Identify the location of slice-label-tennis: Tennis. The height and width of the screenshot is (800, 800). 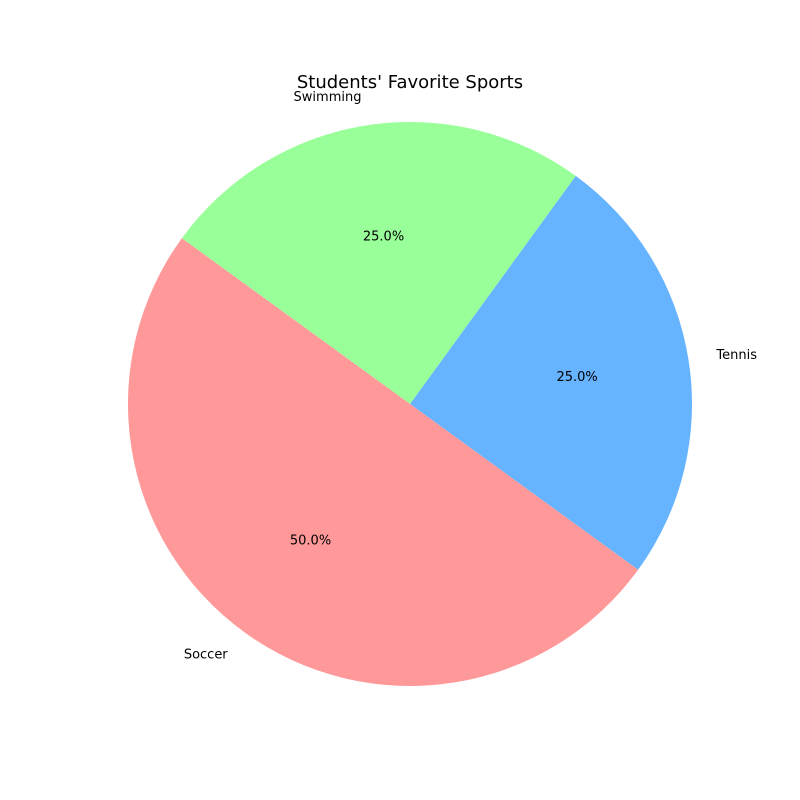
(736, 355).